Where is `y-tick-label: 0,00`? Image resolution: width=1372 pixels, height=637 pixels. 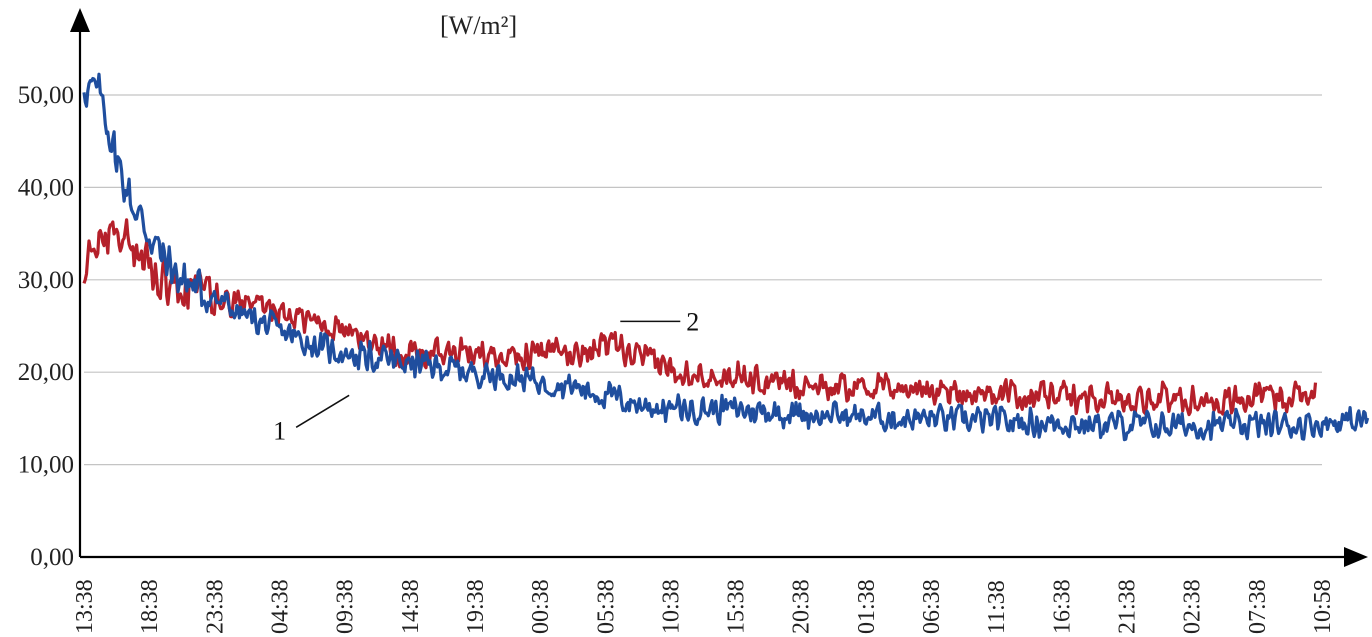 y-tick-label: 0,00 is located at coordinates (52, 557).